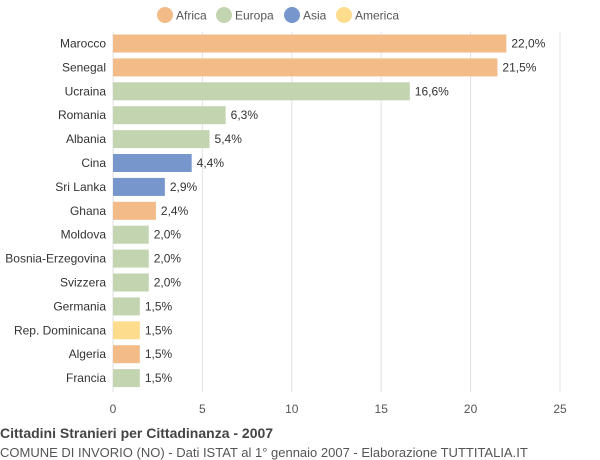 This screenshot has height=460, width=600. I want to click on category-label: Senegal, so click(84, 67).